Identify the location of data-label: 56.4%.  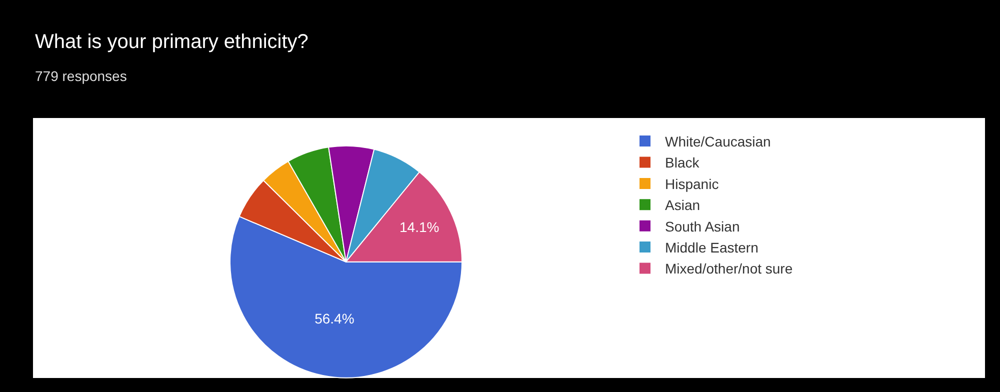
(334, 318).